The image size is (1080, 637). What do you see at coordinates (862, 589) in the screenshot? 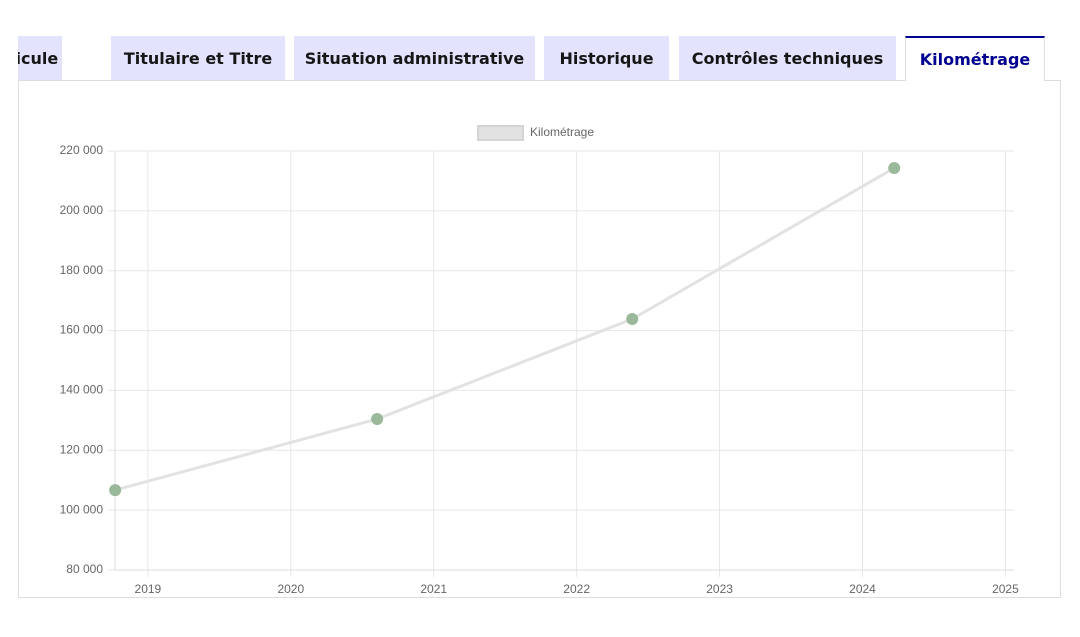
I see `x-tick-label: 2024` at bounding box center [862, 589].